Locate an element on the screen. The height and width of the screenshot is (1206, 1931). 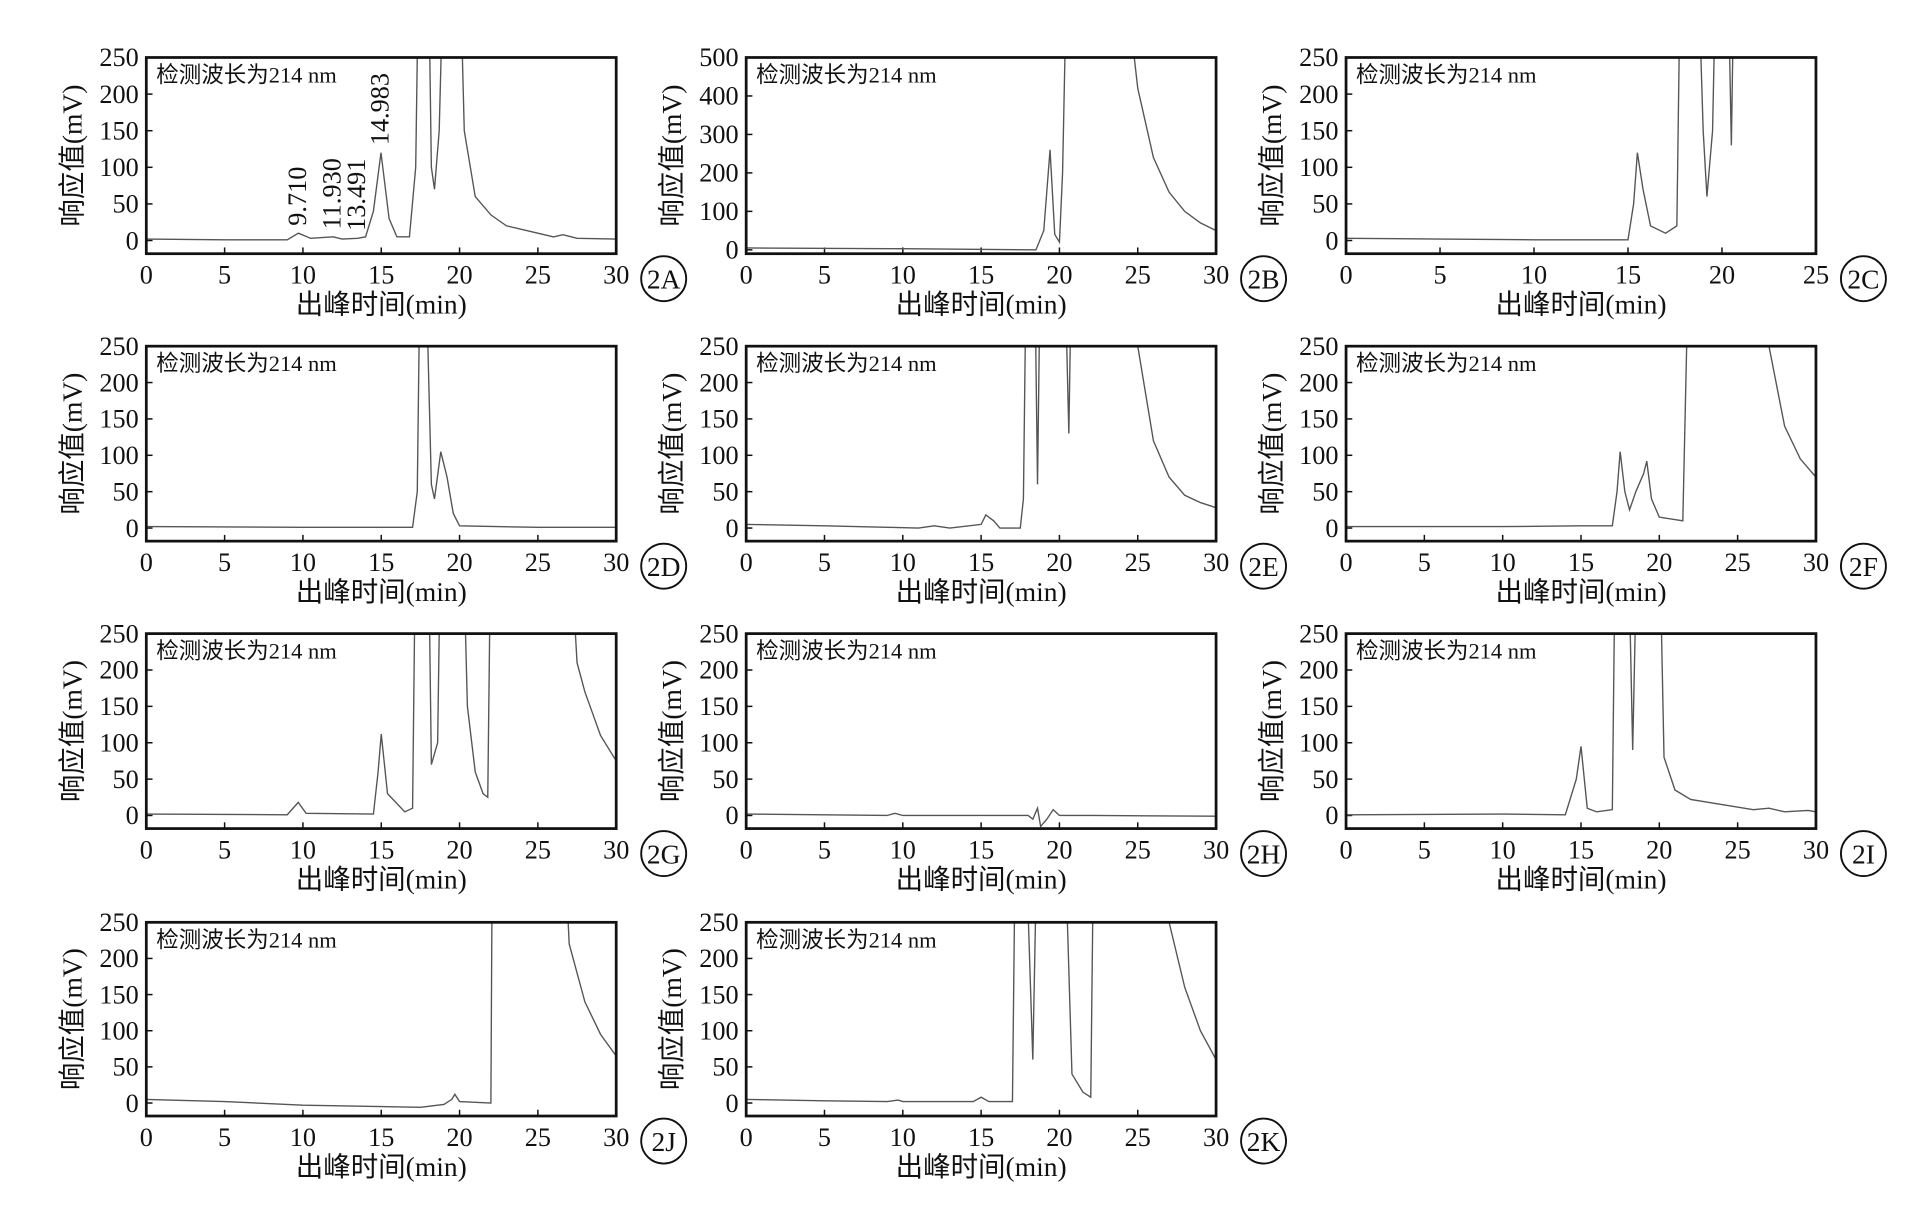
panel-label: 2B is located at coordinates (1264, 280).